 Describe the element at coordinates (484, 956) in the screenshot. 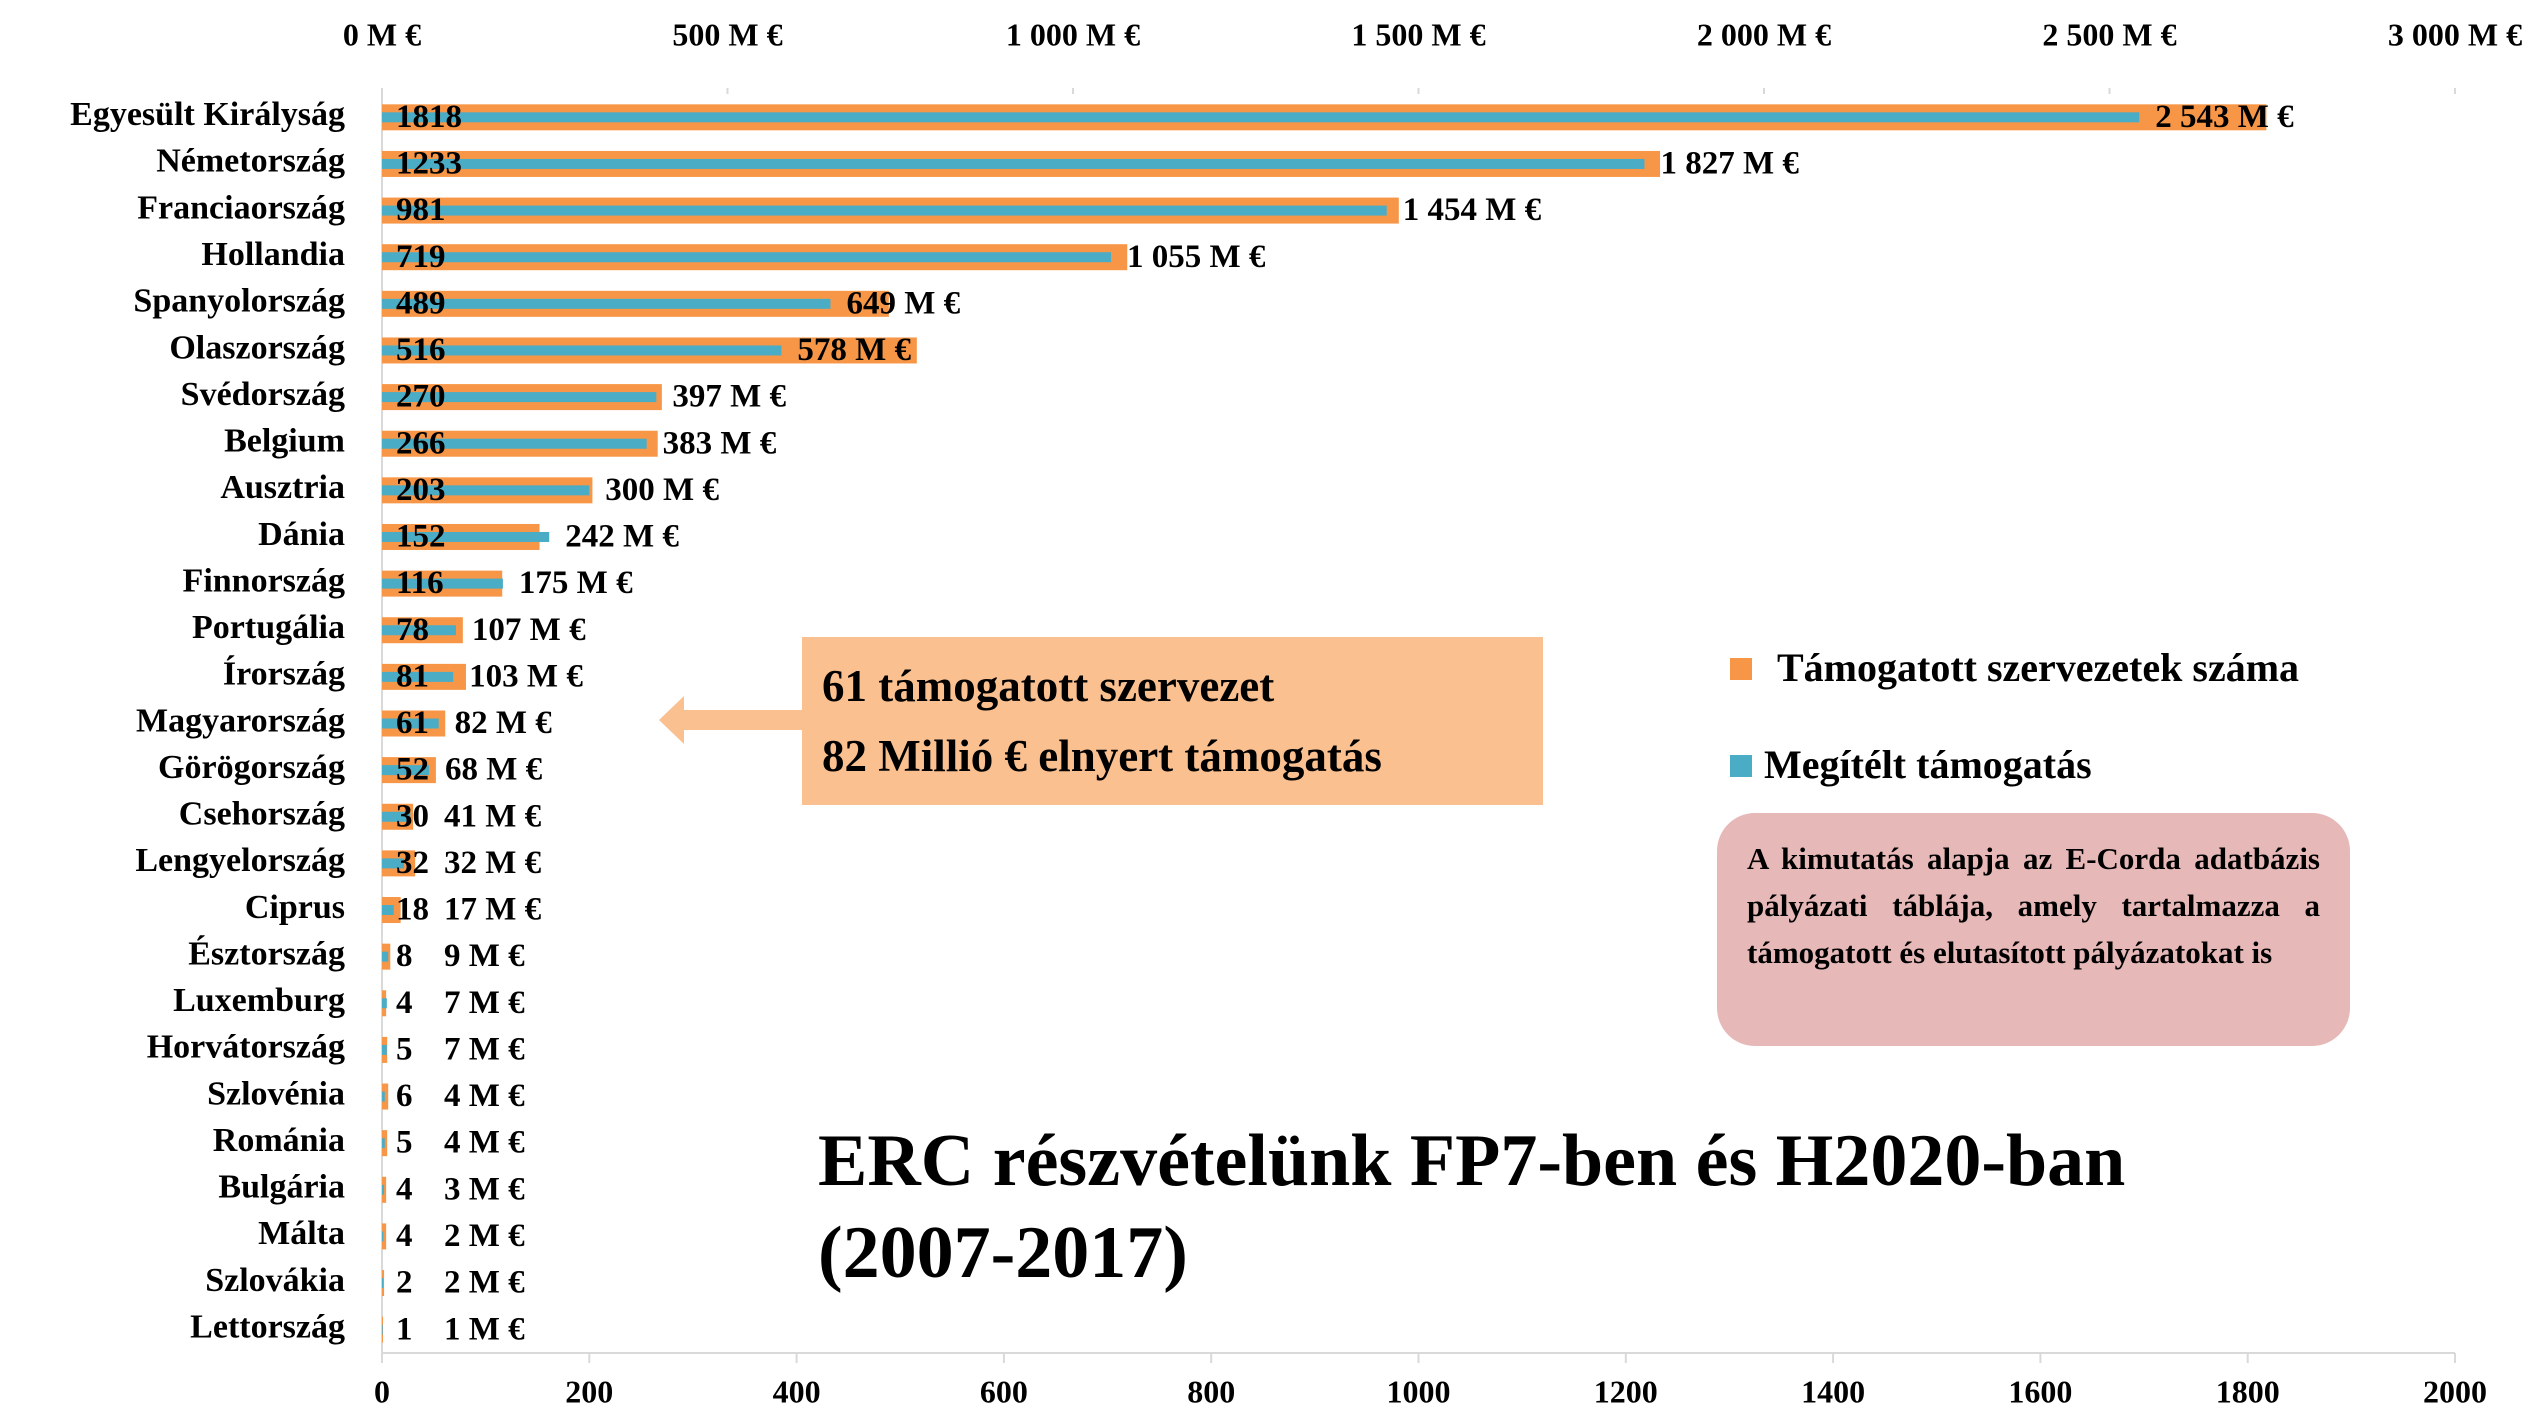

I see `data-label: 9 M €` at that location.